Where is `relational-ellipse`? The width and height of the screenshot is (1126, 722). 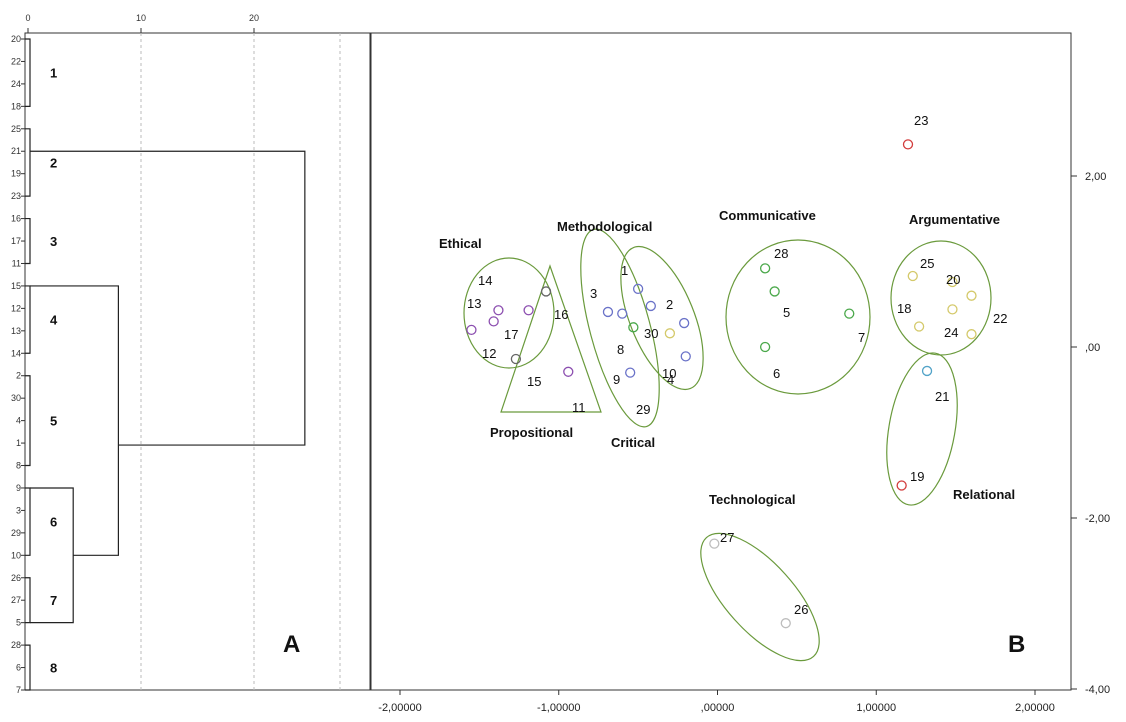 relational-ellipse is located at coordinates (922, 429).